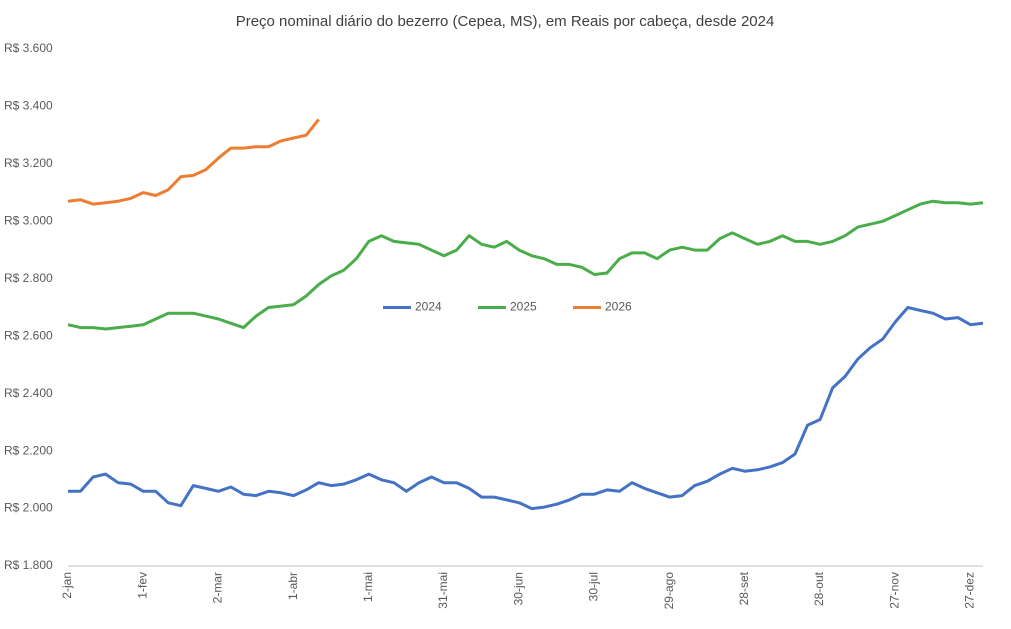  What do you see at coordinates (523, 307) in the screenshot?
I see `legend-label: 2025` at bounding box center [523, 307].